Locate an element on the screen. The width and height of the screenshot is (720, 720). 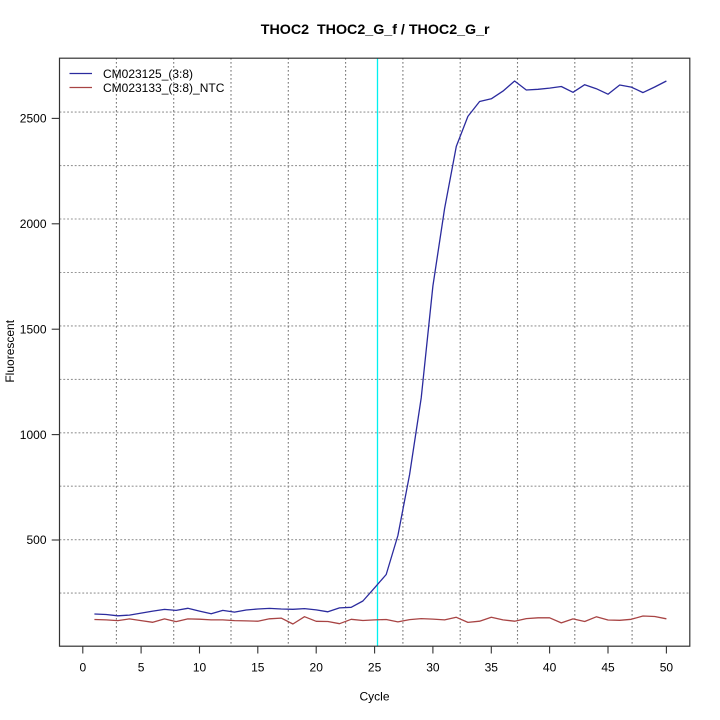
svg-text: 45 is located at coordinates (608, 668).